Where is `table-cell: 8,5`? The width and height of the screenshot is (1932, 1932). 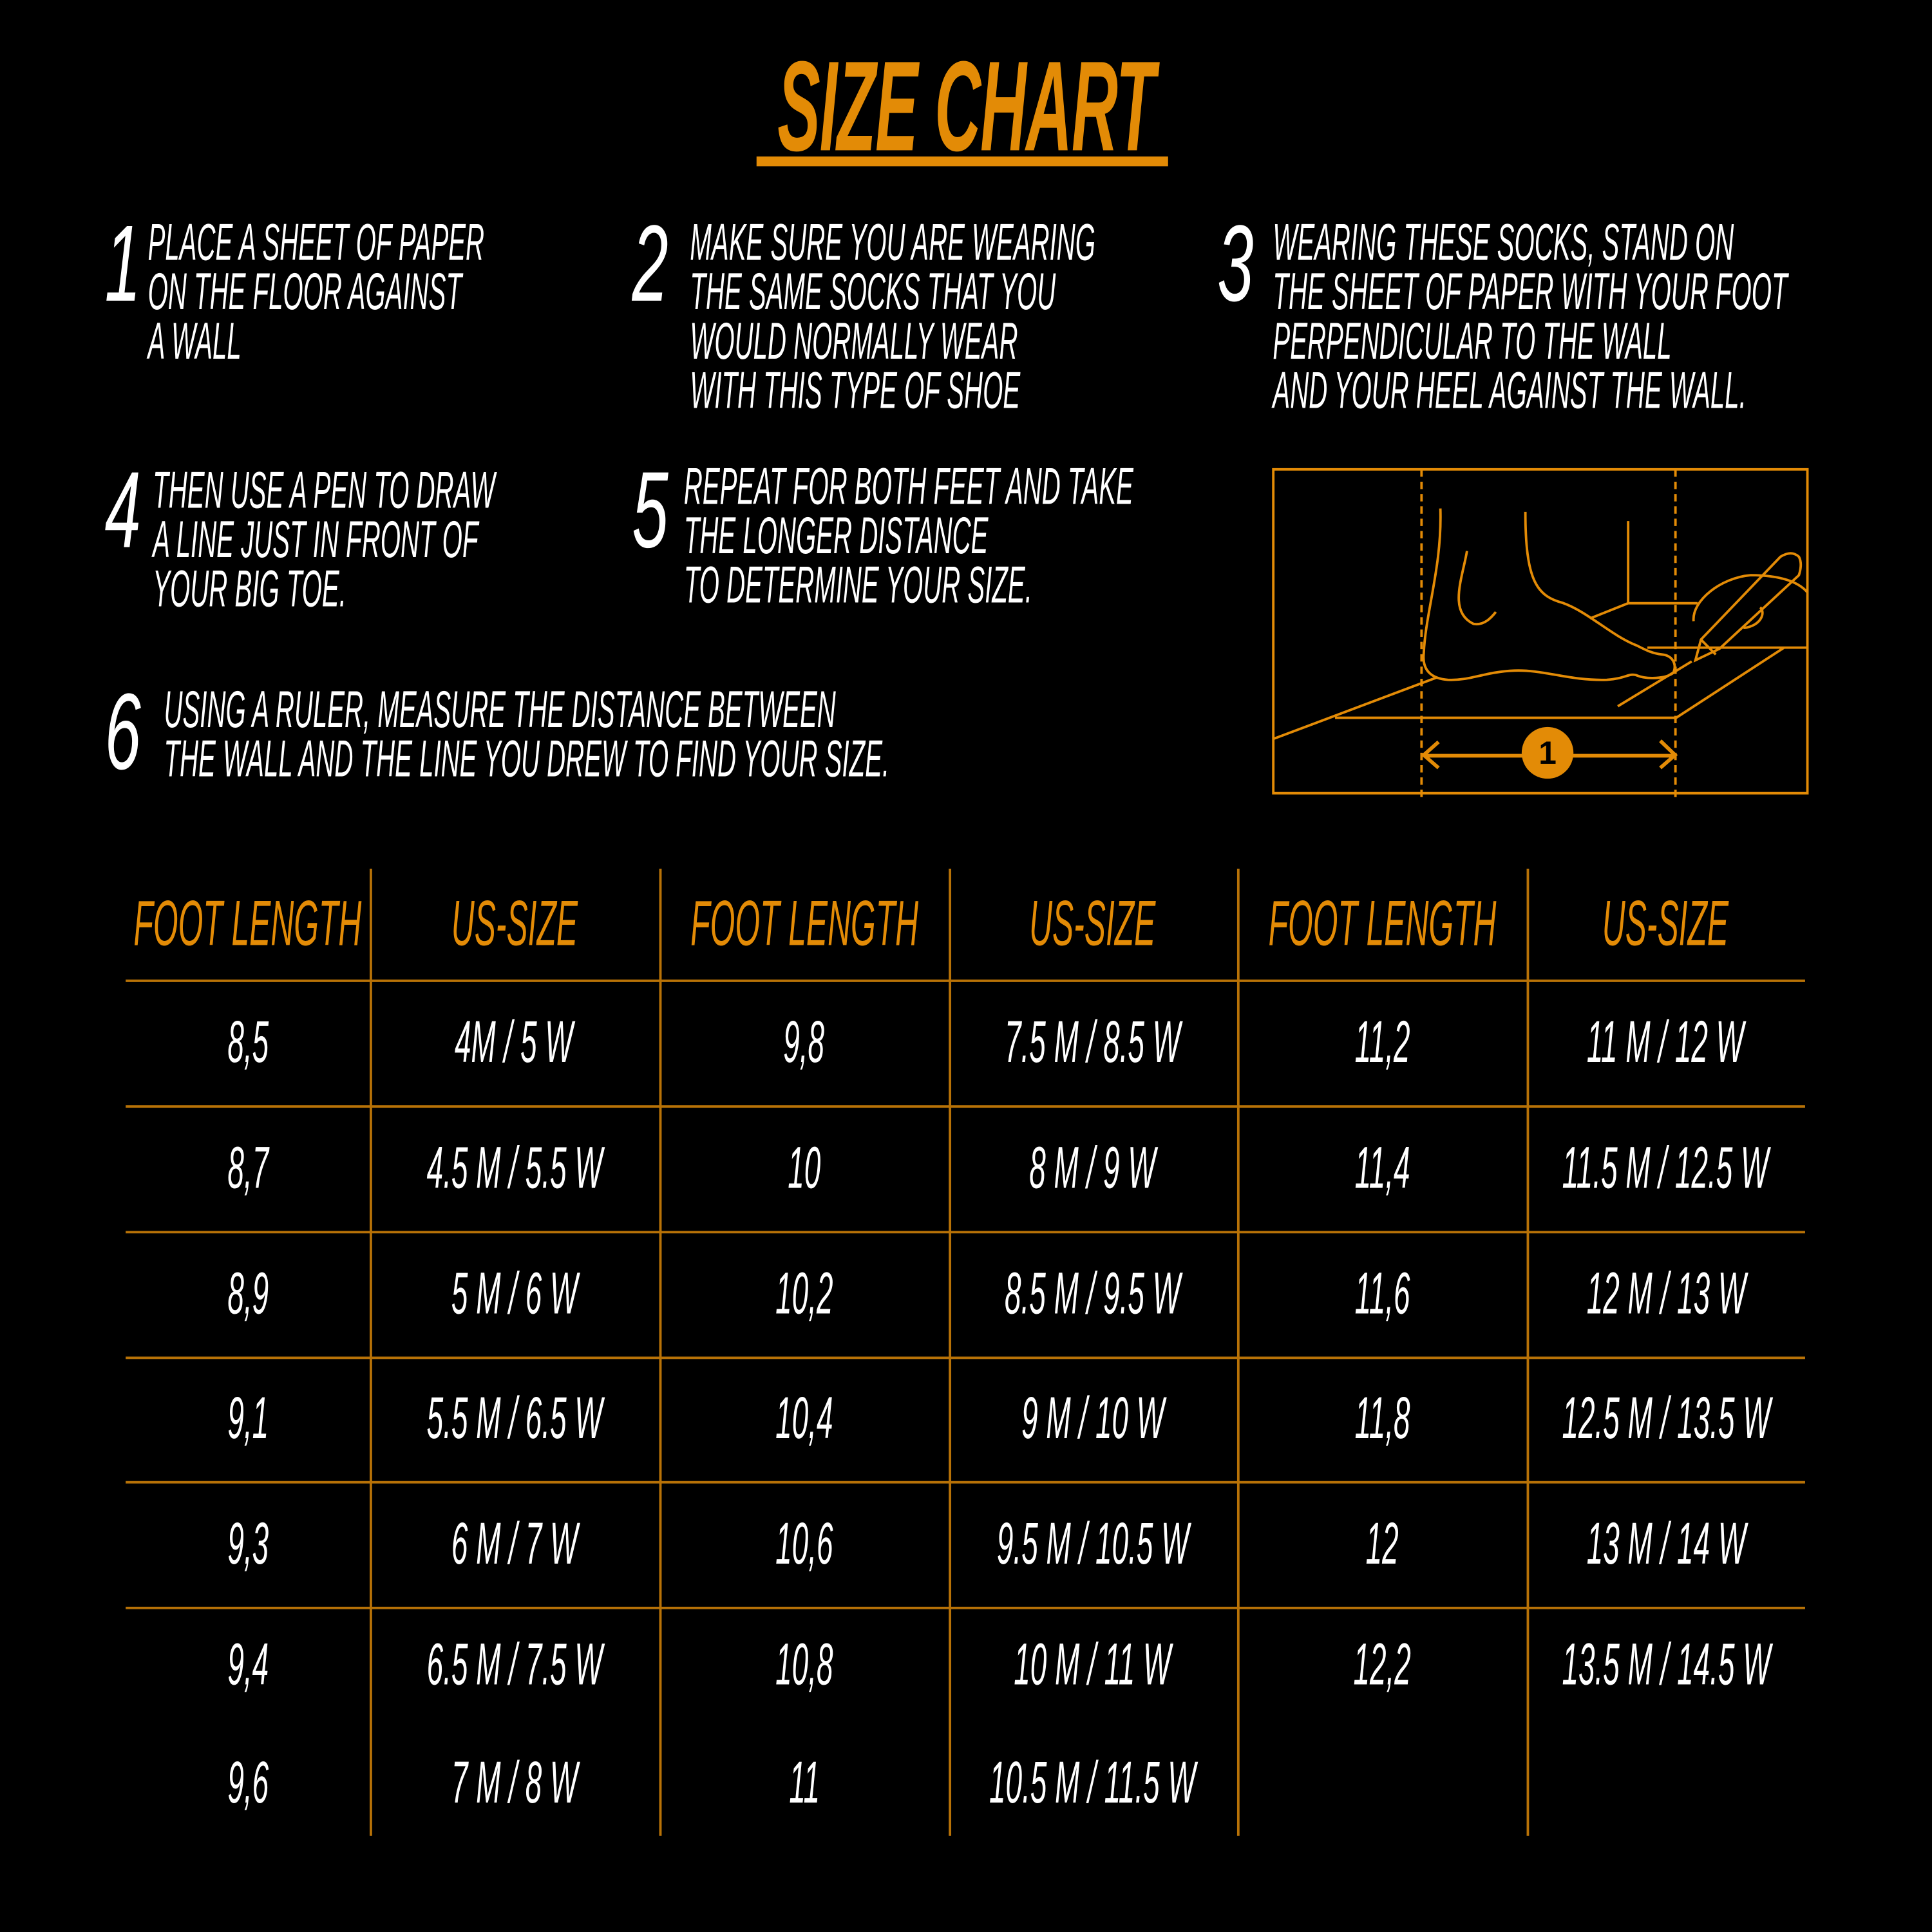
table-cell: 8,5 is located at coordinates (248, 1042).